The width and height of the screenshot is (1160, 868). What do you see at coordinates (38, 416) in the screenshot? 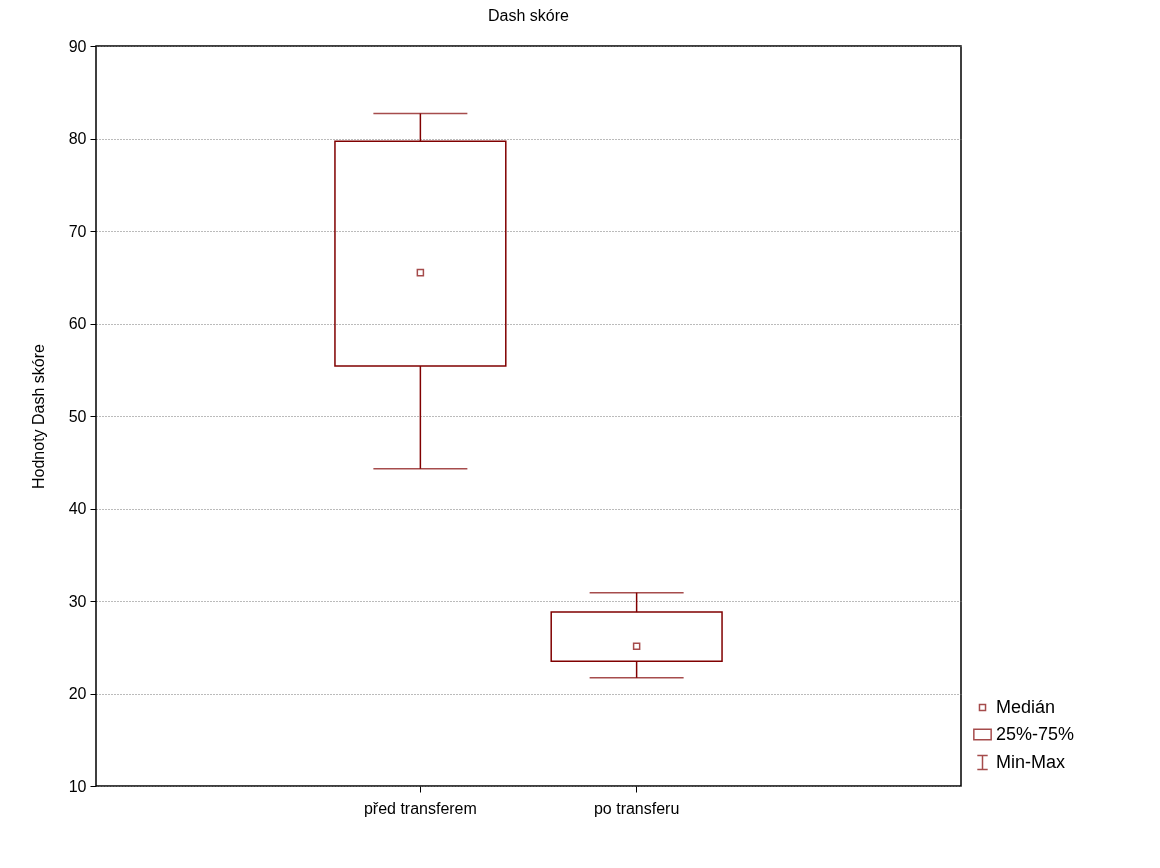
I see `y-axis-title: Hodnoty Dash skóre` at bounding box center [38, 416].